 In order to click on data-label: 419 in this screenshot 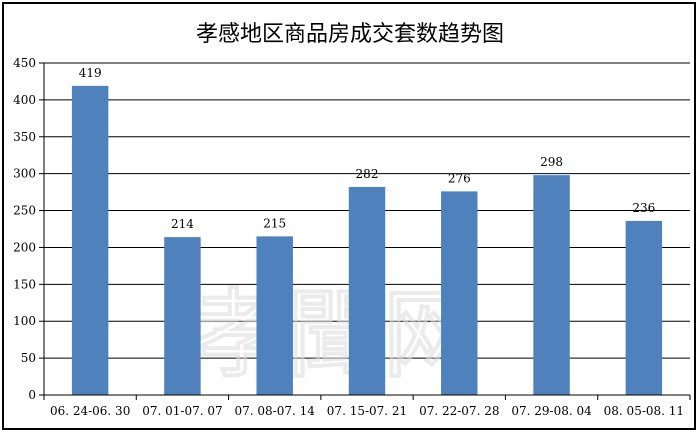, I will do `click(90, 73)`.